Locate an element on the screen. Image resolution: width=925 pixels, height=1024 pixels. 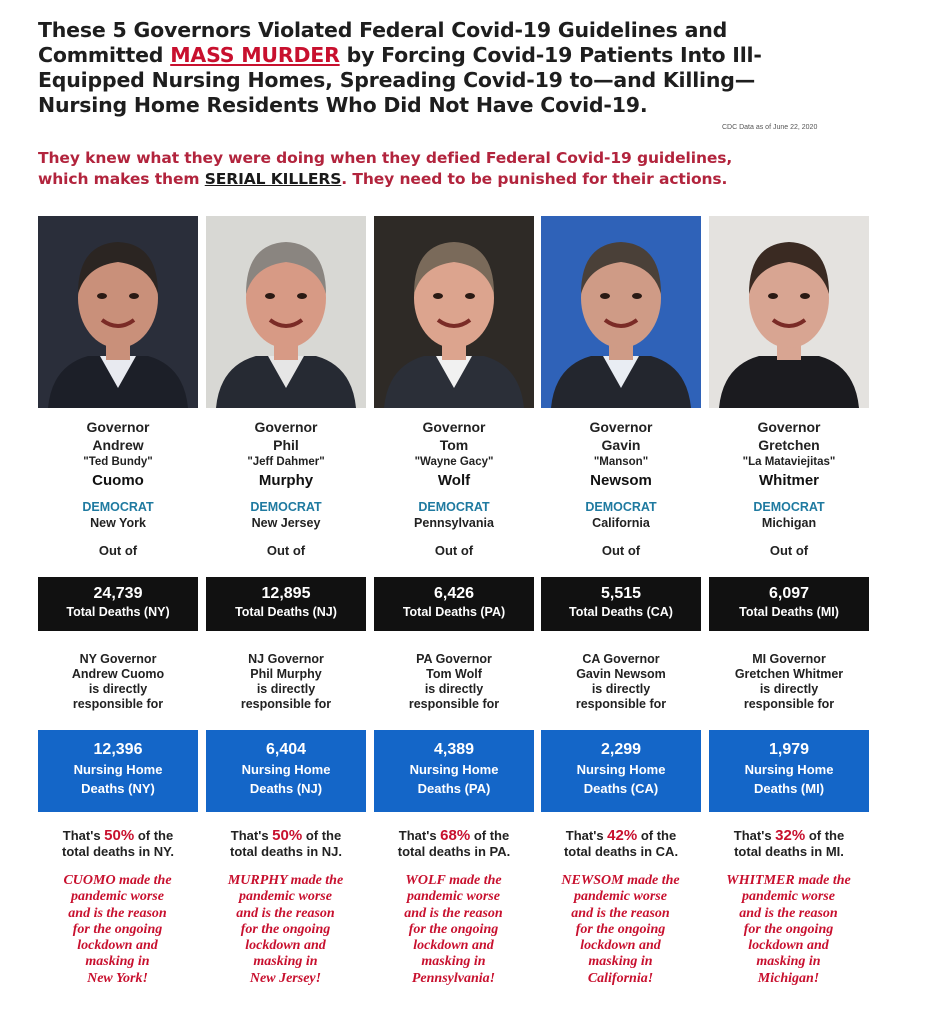
total-deaths-label: Total Deaths (CA) is located at coordinates (621, 612).